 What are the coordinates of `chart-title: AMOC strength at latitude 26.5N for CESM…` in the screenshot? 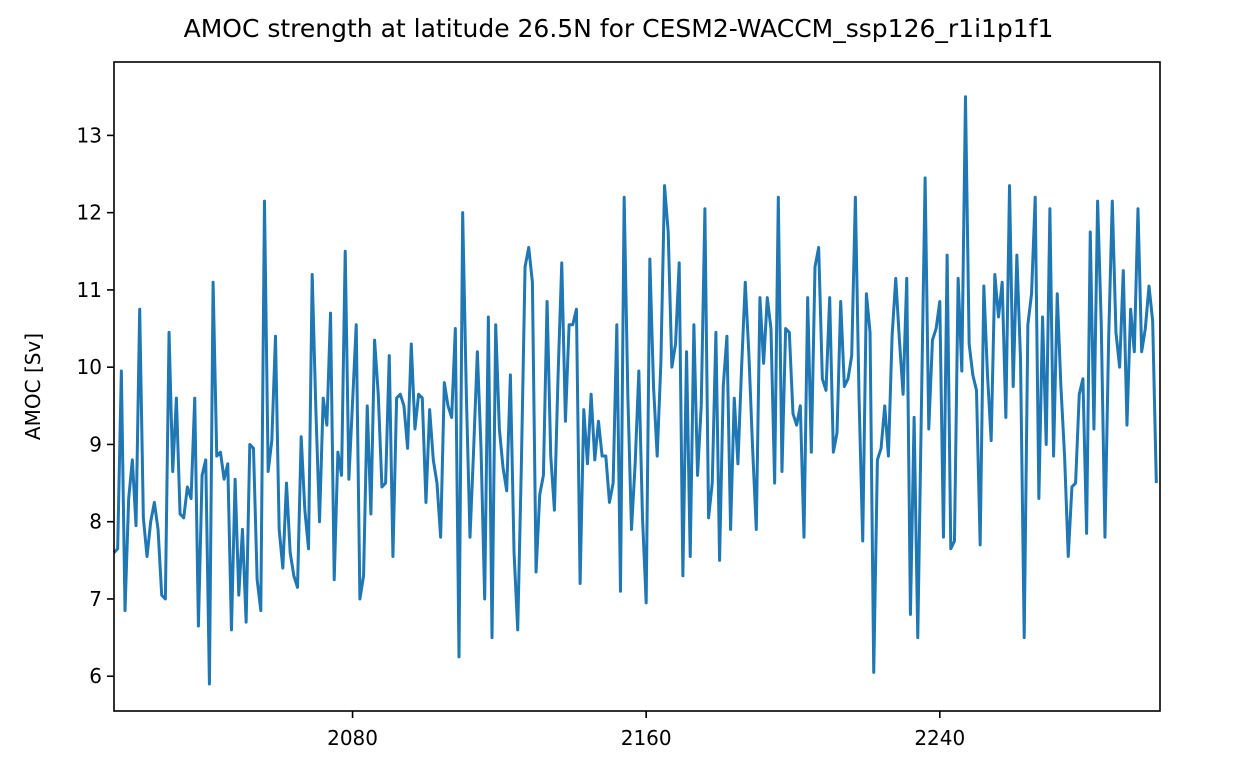 It's located at (618, 28).